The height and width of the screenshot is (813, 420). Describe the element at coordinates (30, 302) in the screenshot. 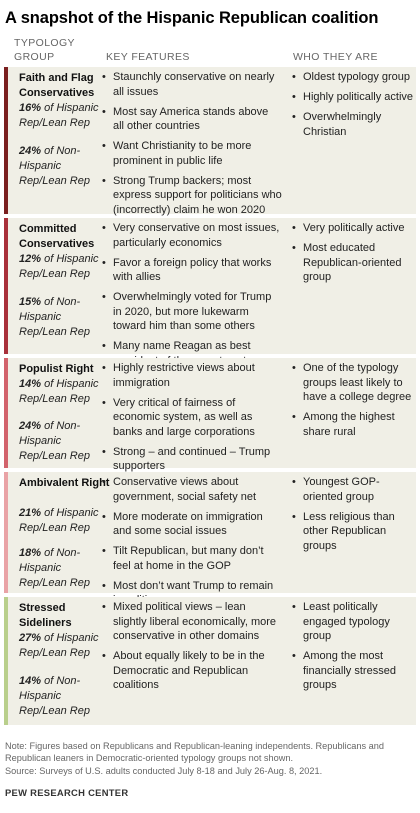

I see `nonhispanic-share-pct: 15%` at that location.